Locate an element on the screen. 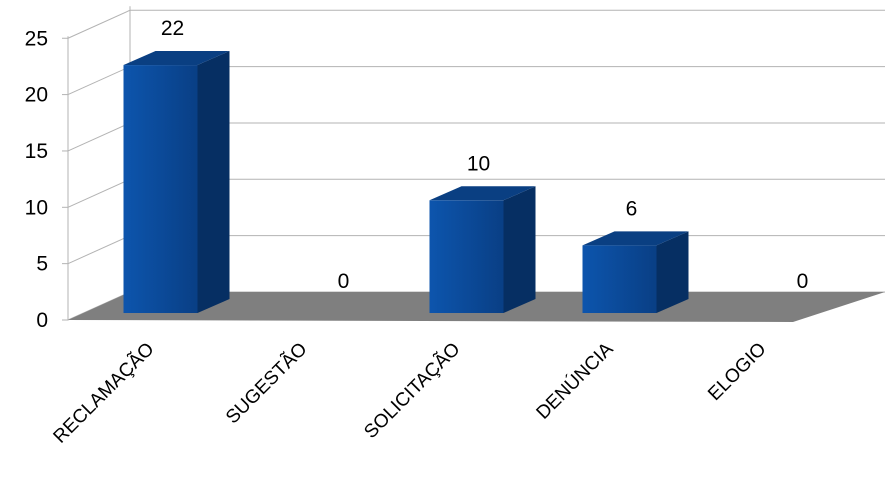  y-tick-label: 20 is located at coordinates (36, 95).